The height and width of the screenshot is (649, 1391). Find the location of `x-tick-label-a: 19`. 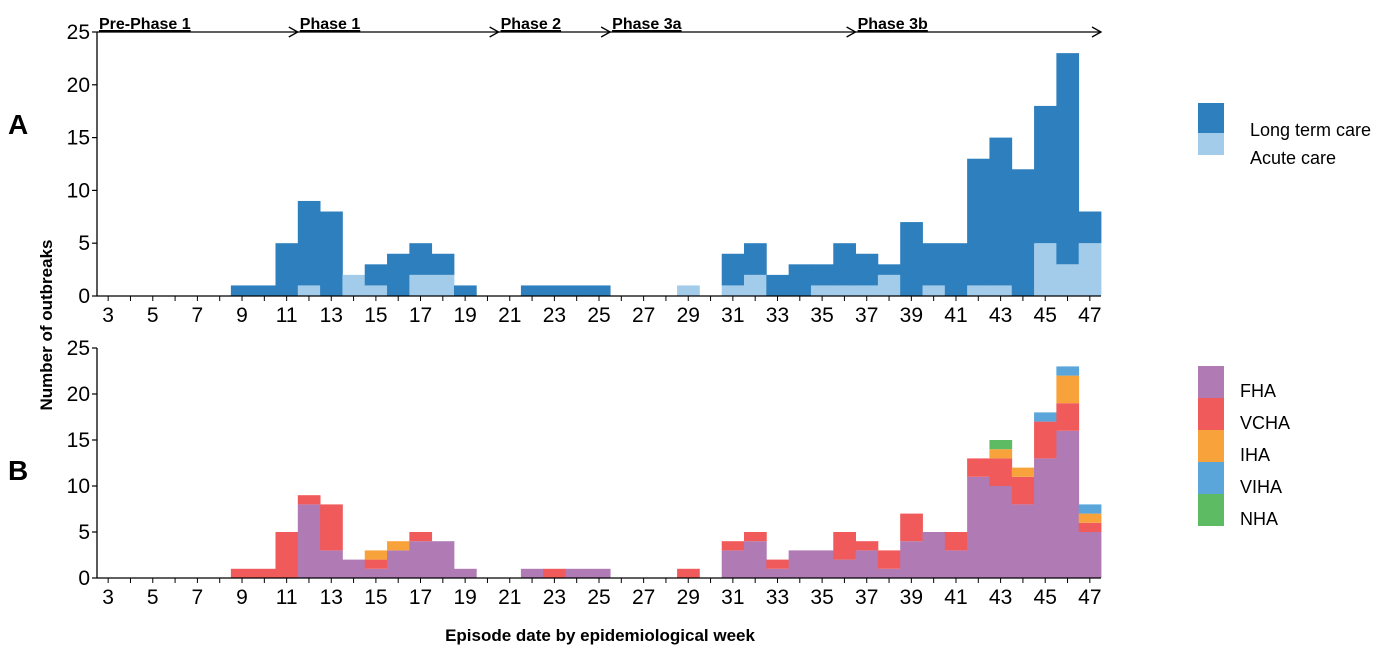

x-tick-label-a: 19 is located at coordinates (464, 315).